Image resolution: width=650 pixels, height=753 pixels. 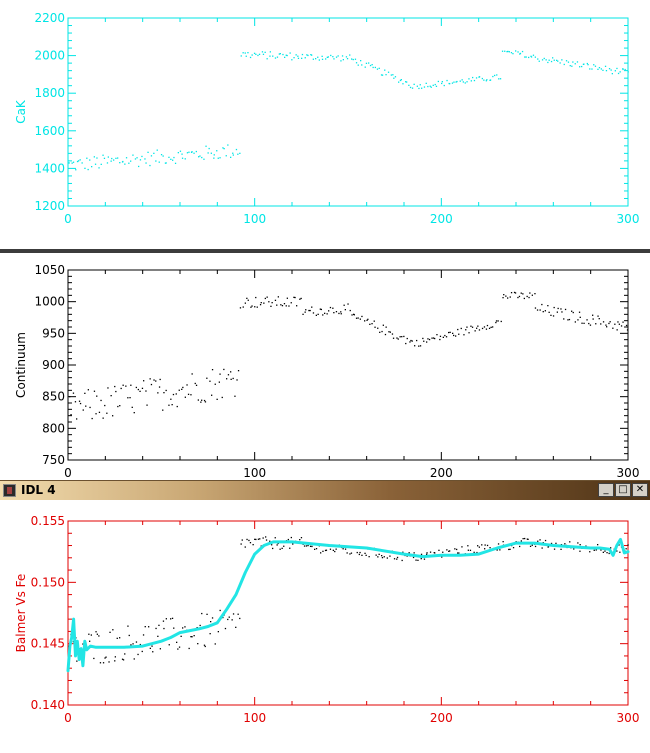 What do you see at coordinates (325, 490) in the screenshot?
I see `idl-window-titlebar: IDL 4 _ □ ✕` at bounding box center [325, 490].